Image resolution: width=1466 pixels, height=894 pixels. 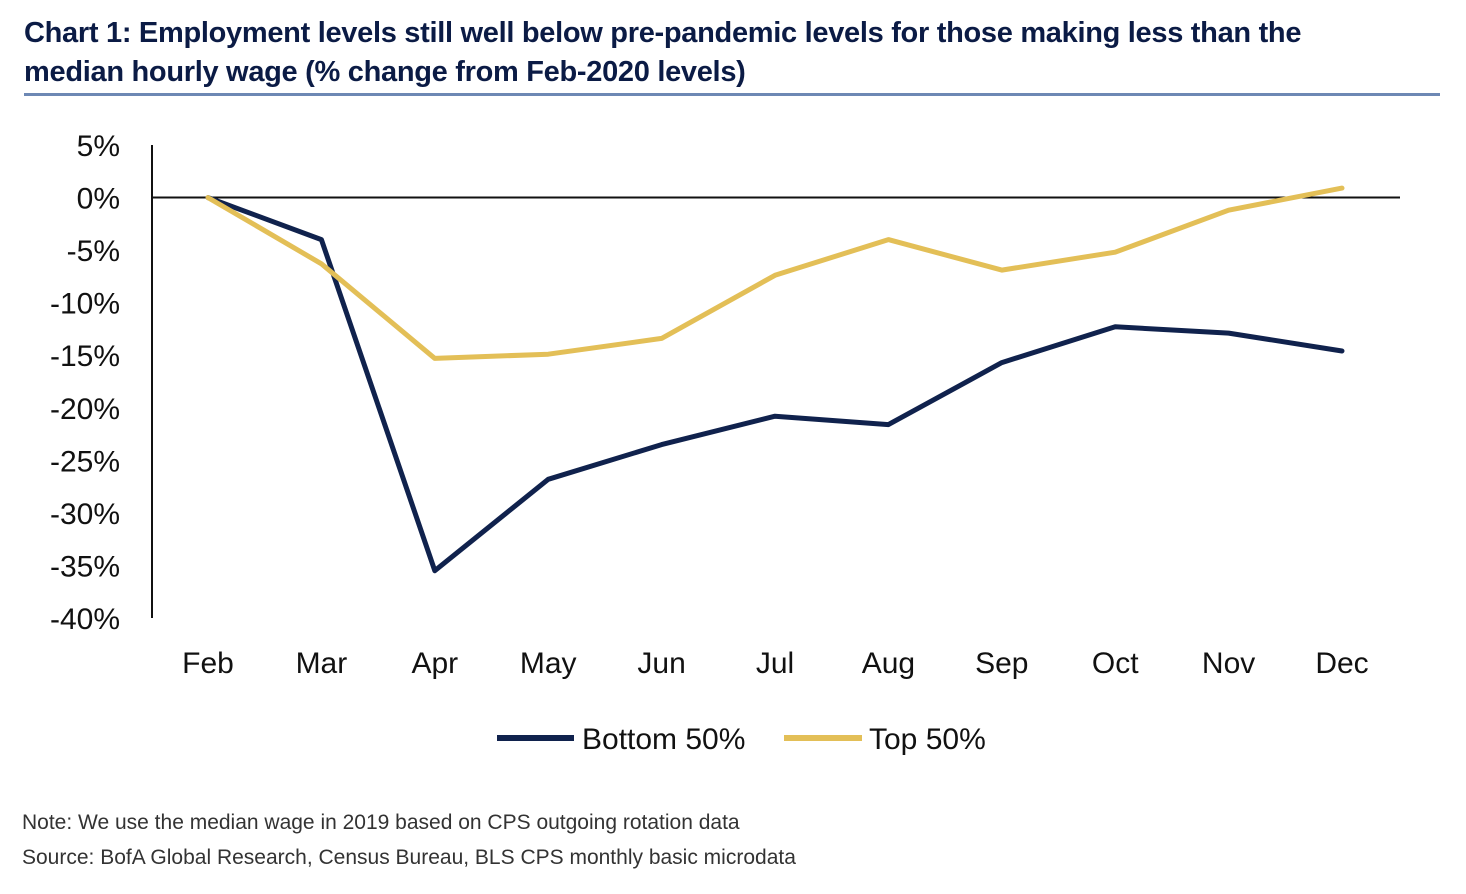 What do you see at coordinates (85, 514) in the screenshot?
I see `y-tick-label: -30%` at bounding box center [85, 514].